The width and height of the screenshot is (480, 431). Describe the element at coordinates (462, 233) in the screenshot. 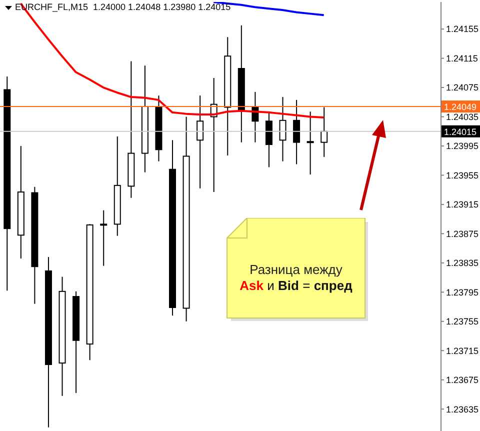

I see `y-tick-label: 1.23875` at that location.